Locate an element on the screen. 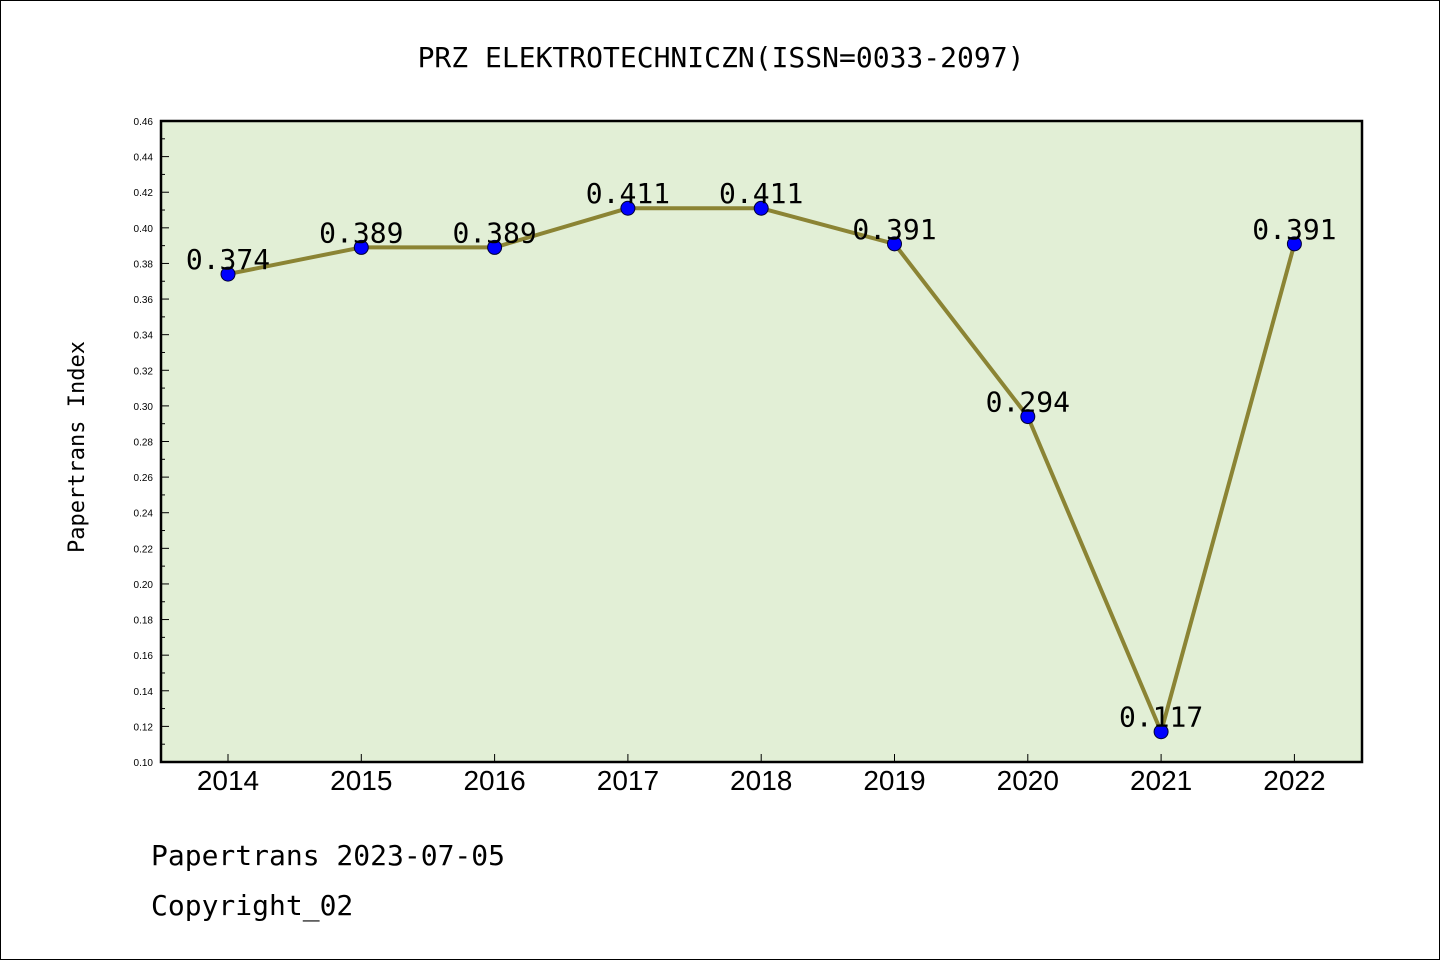 This screenshot has width=1440, height=961. y-tick-label: 0.22 is located at coordinates (144, 549).